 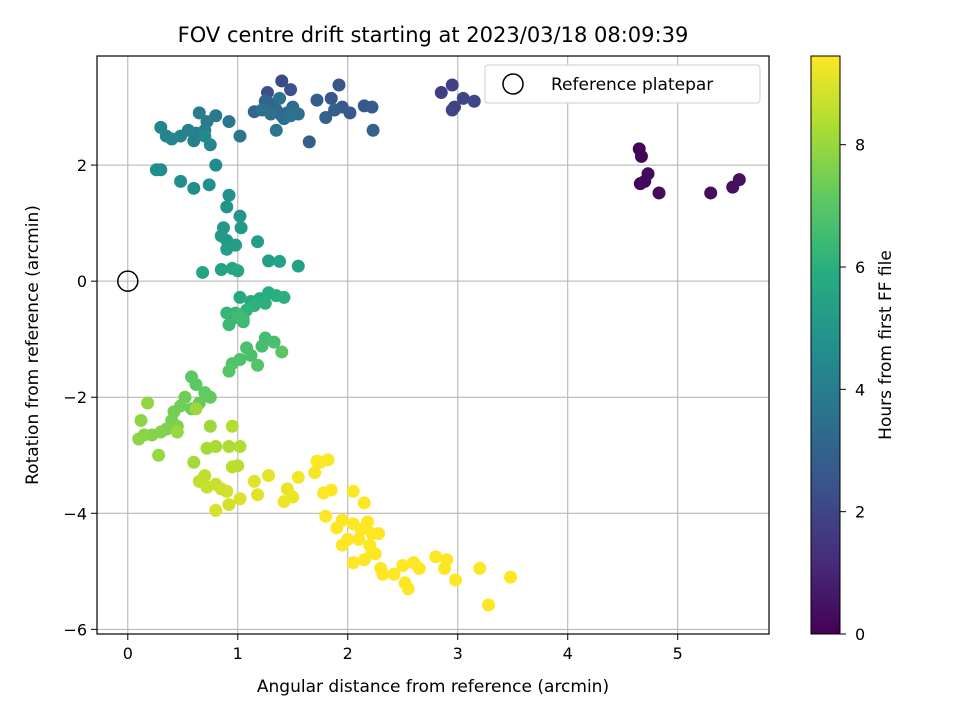 I want to click on x-tick-label: 5, so click(x=678, y=653).